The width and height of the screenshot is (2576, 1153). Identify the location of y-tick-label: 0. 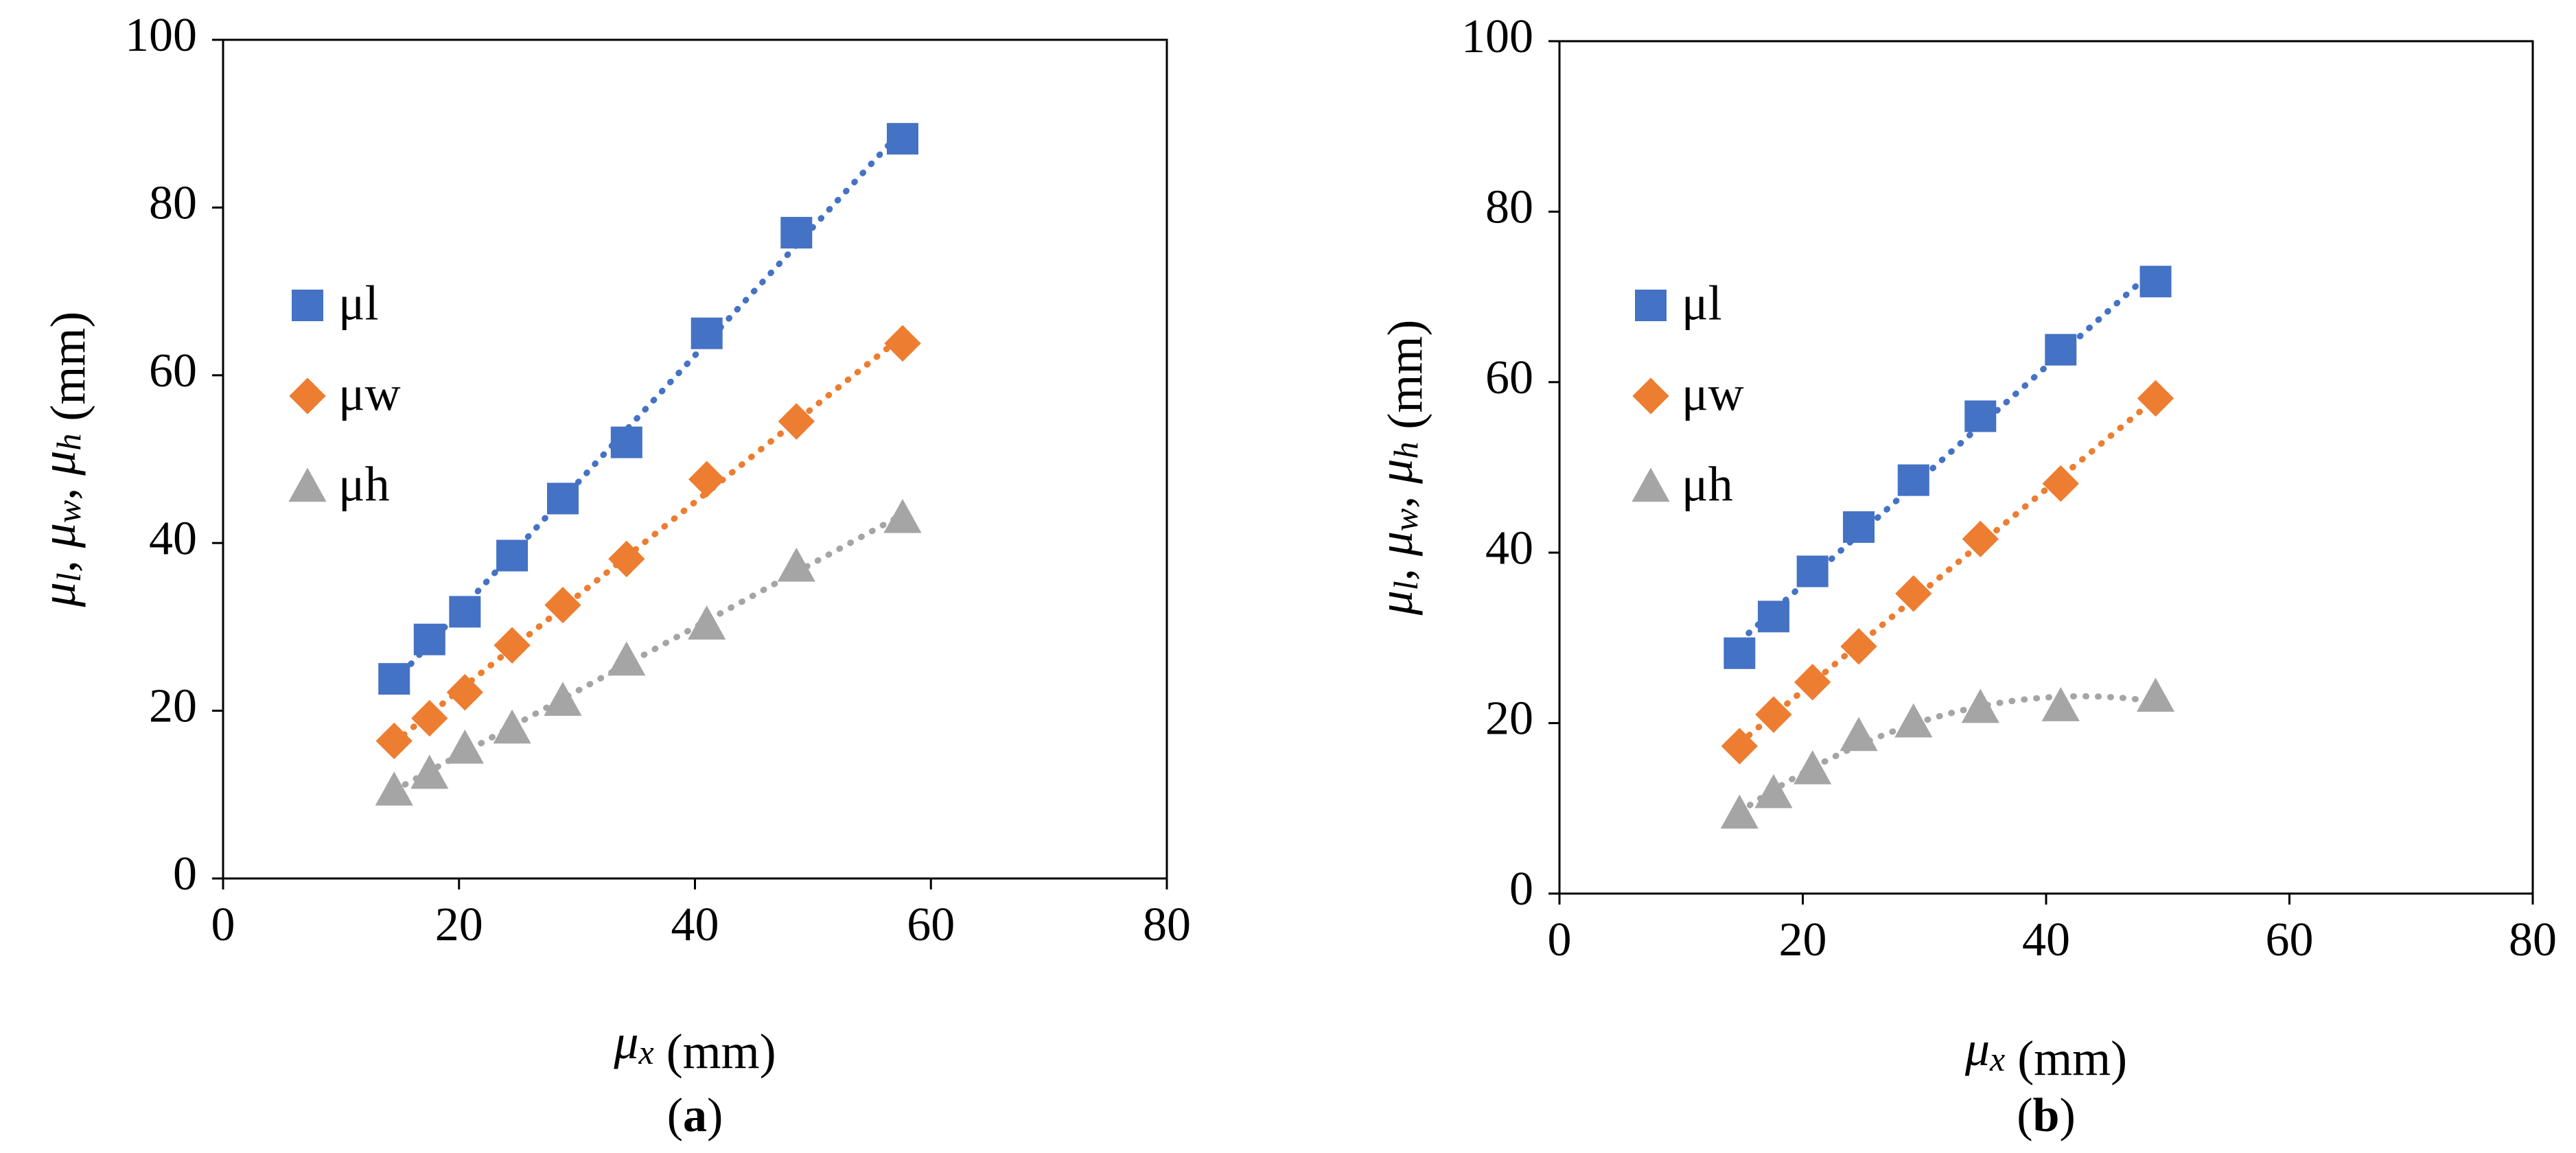
(1521, 889).